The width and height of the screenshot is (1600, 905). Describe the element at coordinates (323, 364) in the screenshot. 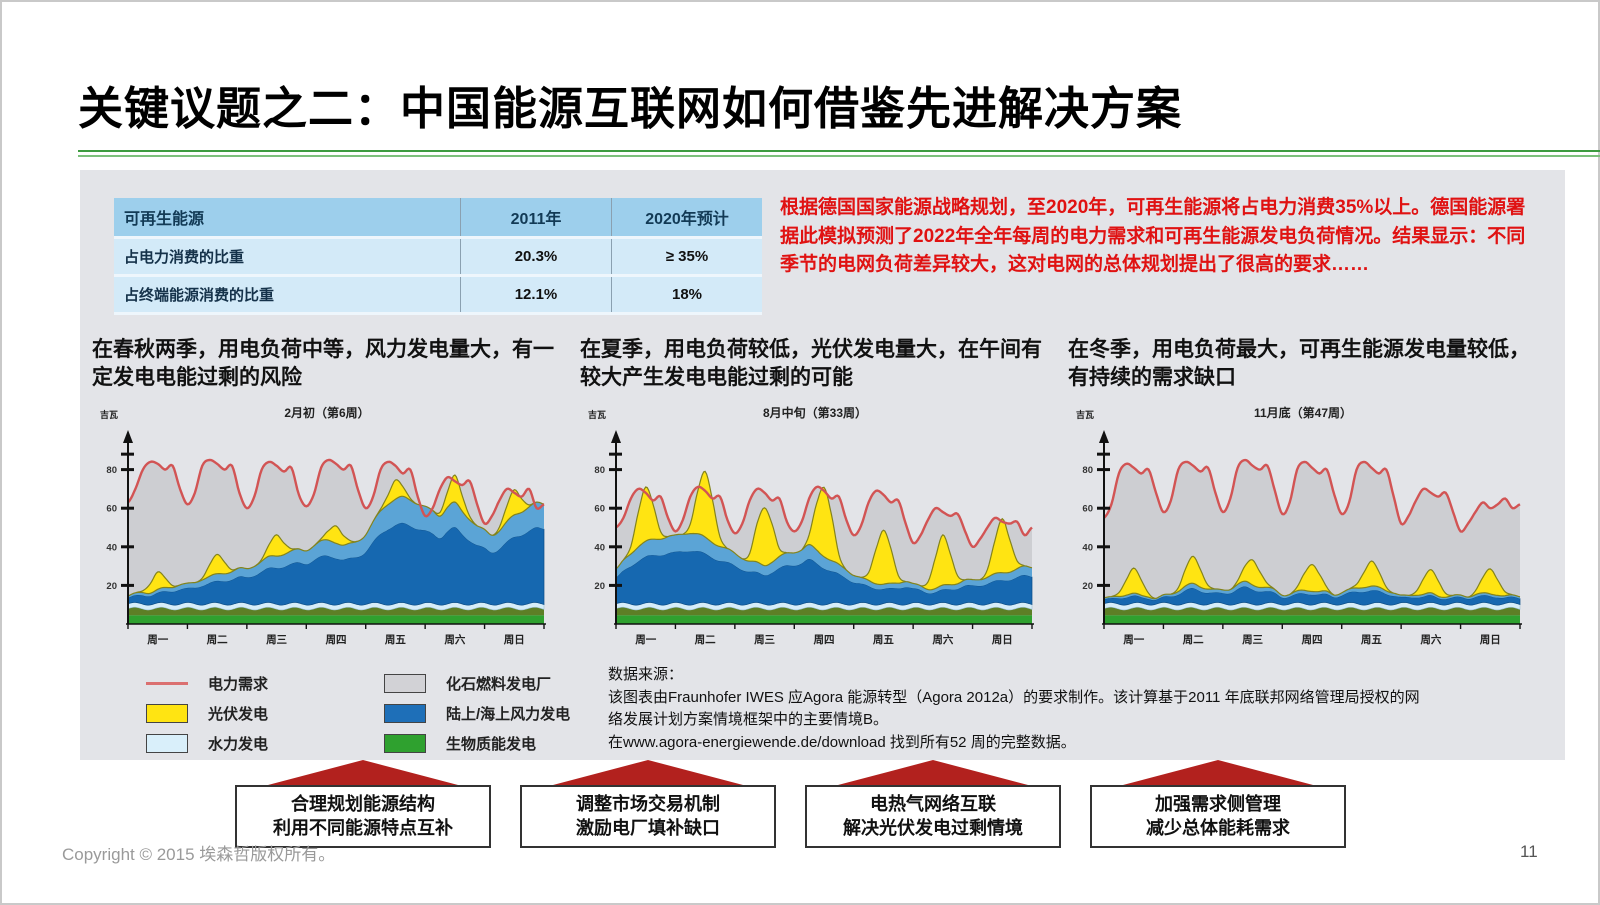

I see `chart-caption: 在春秋两季，用电负荷中等，风力发电量大，有一定发电电能过剩的风险` at that location.